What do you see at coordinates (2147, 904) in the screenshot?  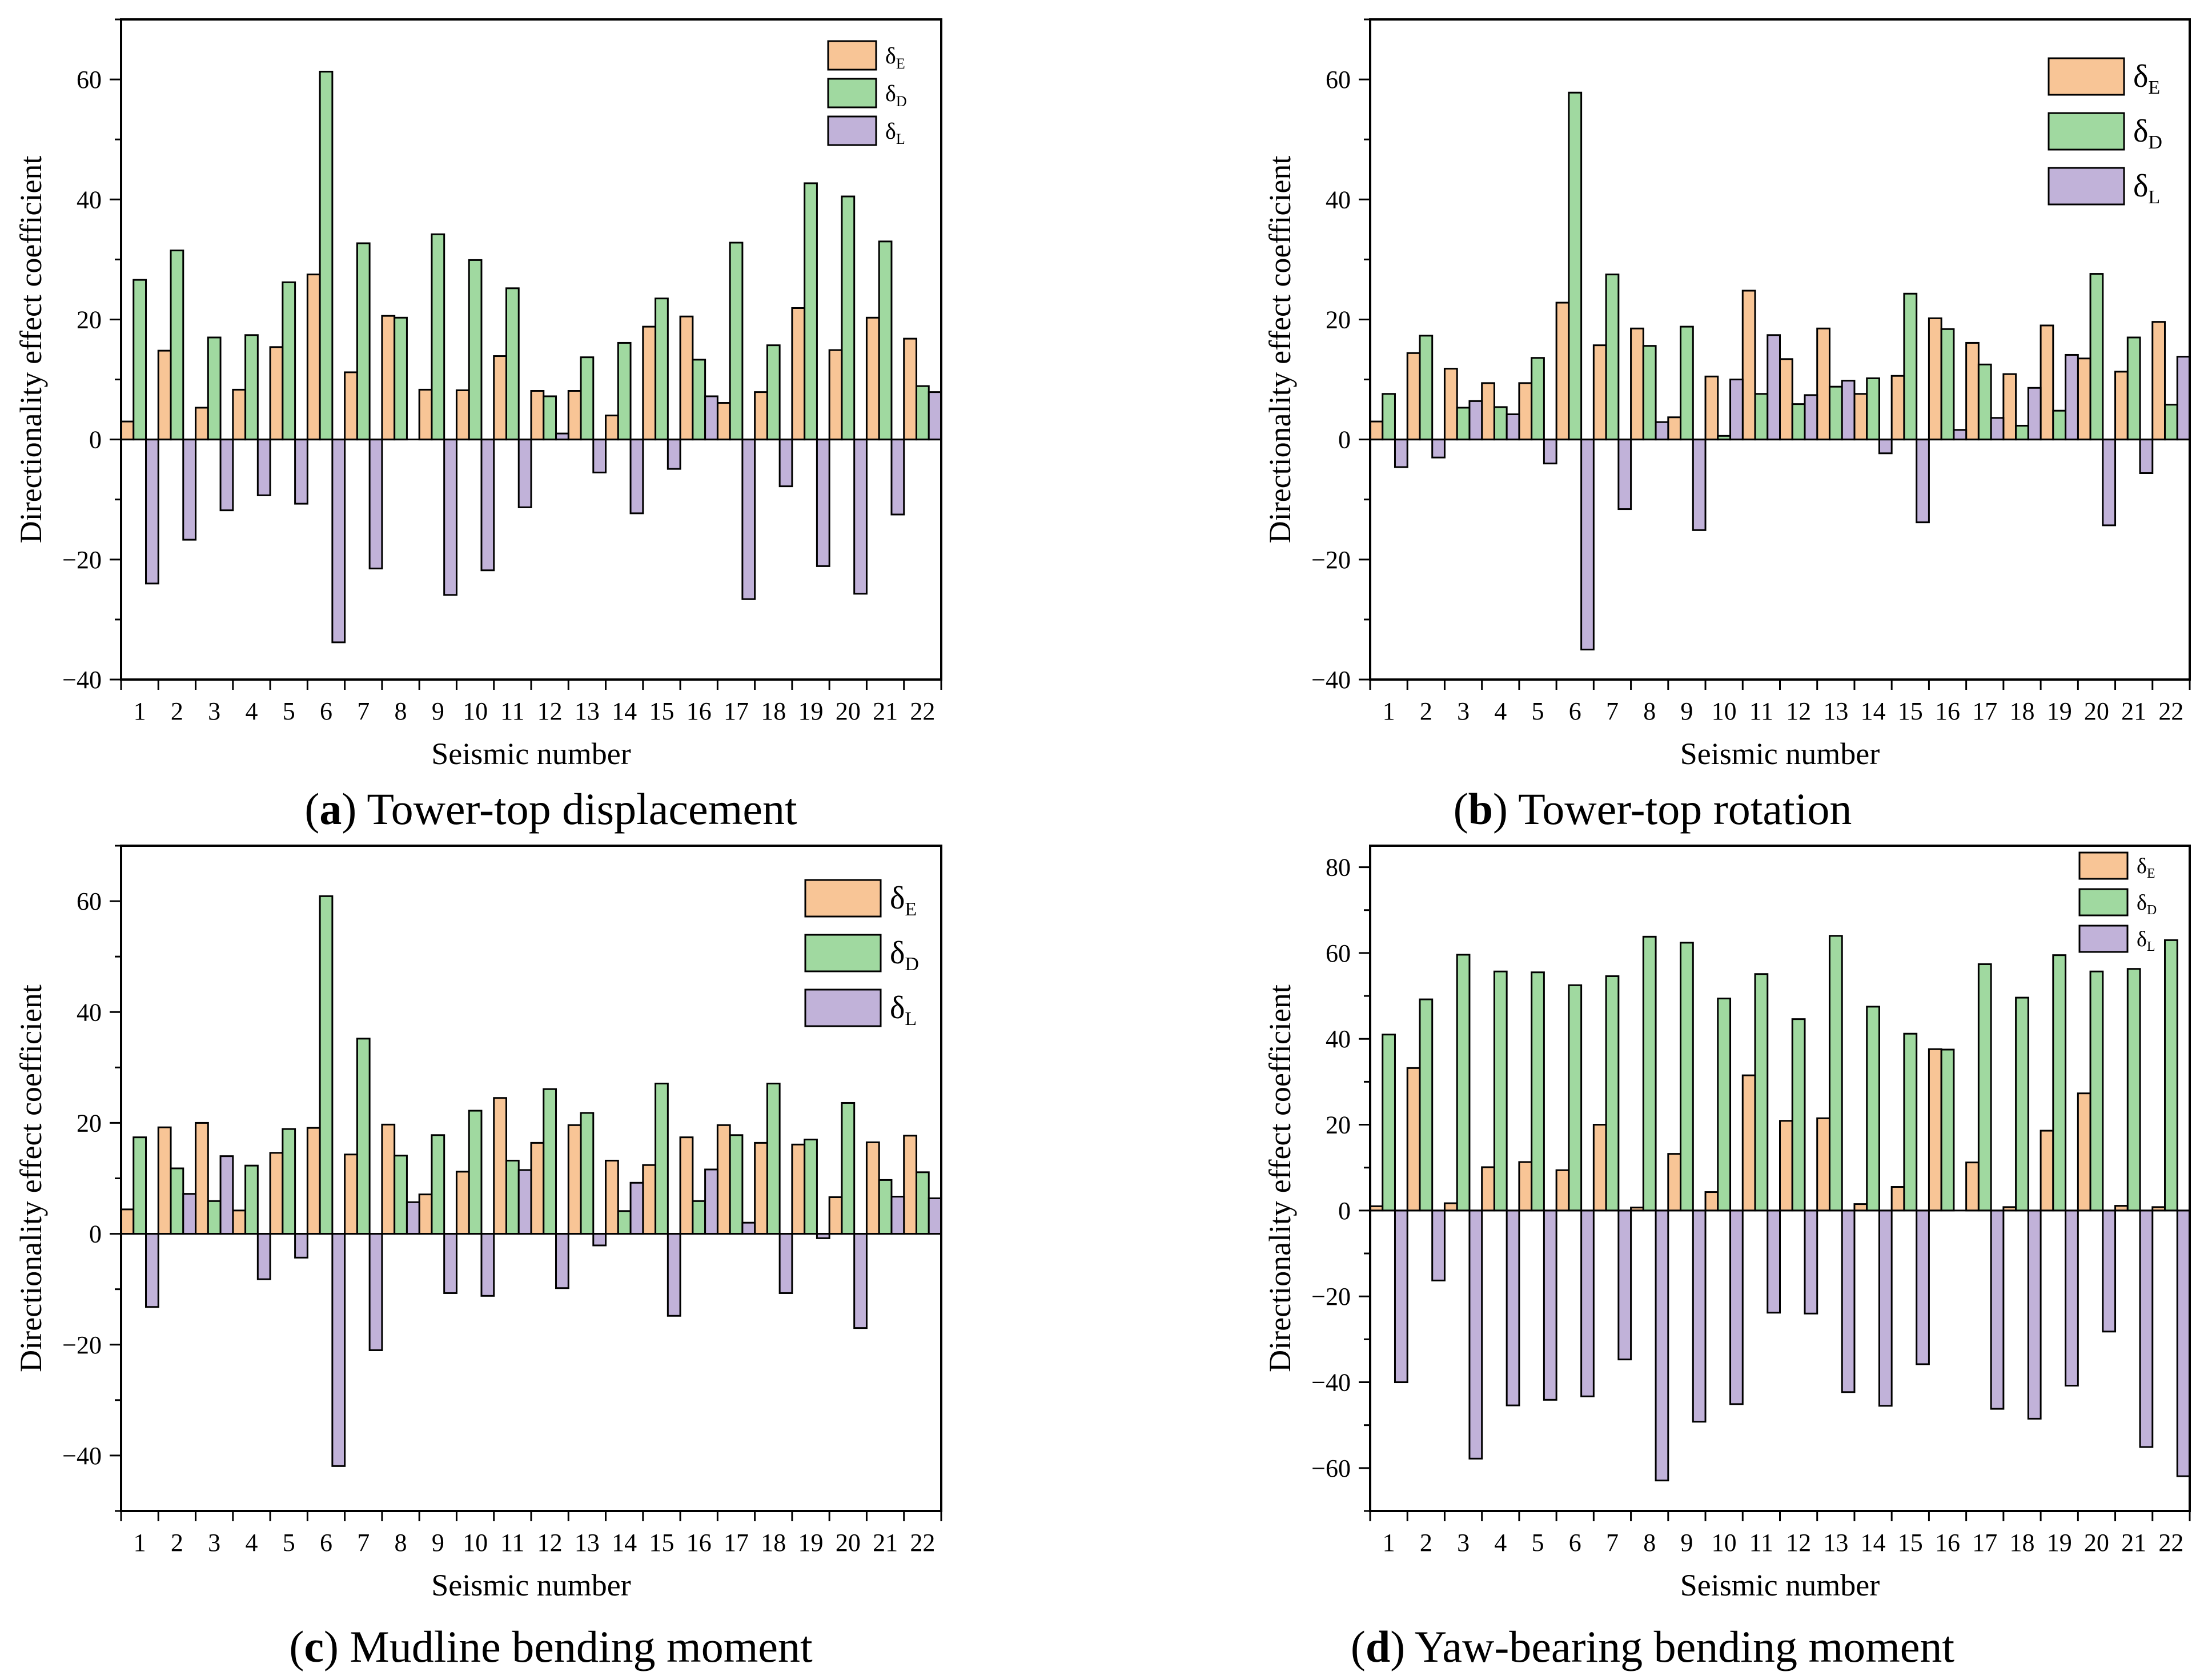 I see `legend-label-D: δD` at bounding box center [2147, 904].